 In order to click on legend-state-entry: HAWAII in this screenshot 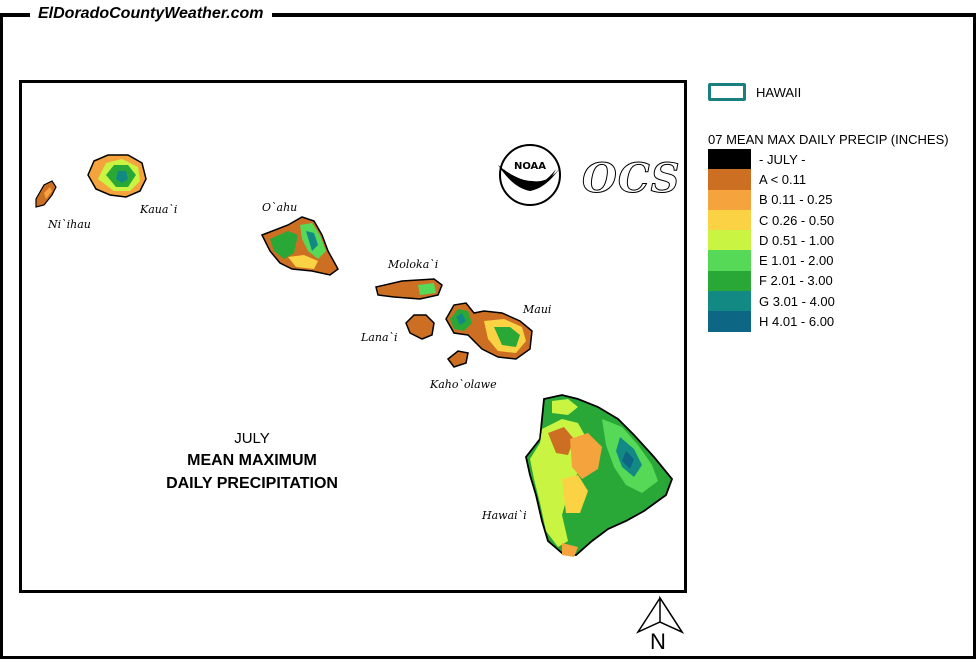, I will do `click(843, 92)`.